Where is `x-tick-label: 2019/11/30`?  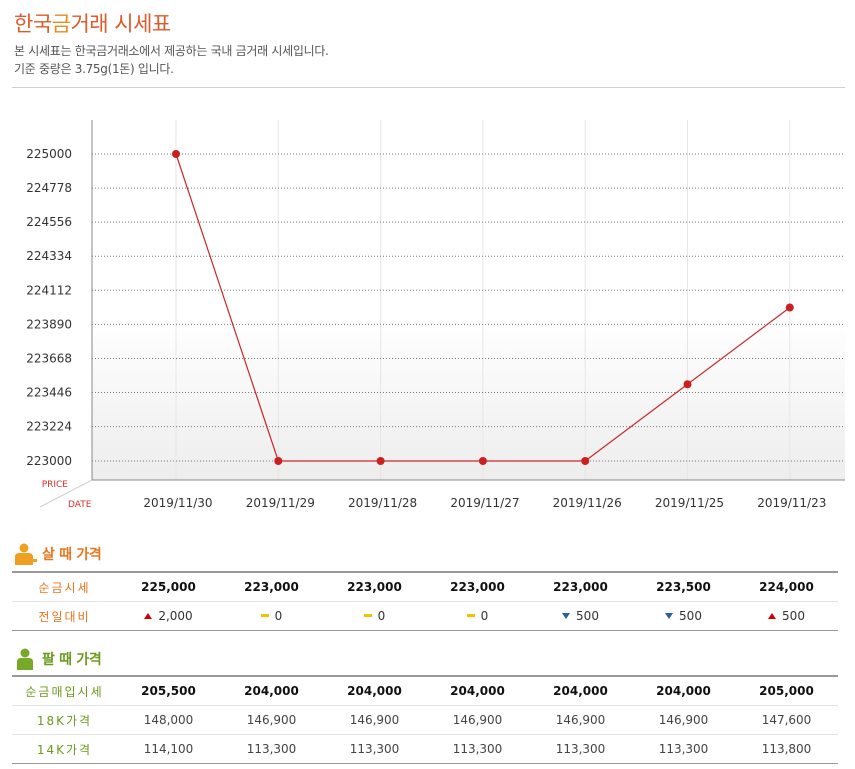 x-tick-label: 2019/11/30 is located at coordinates (177, 503).